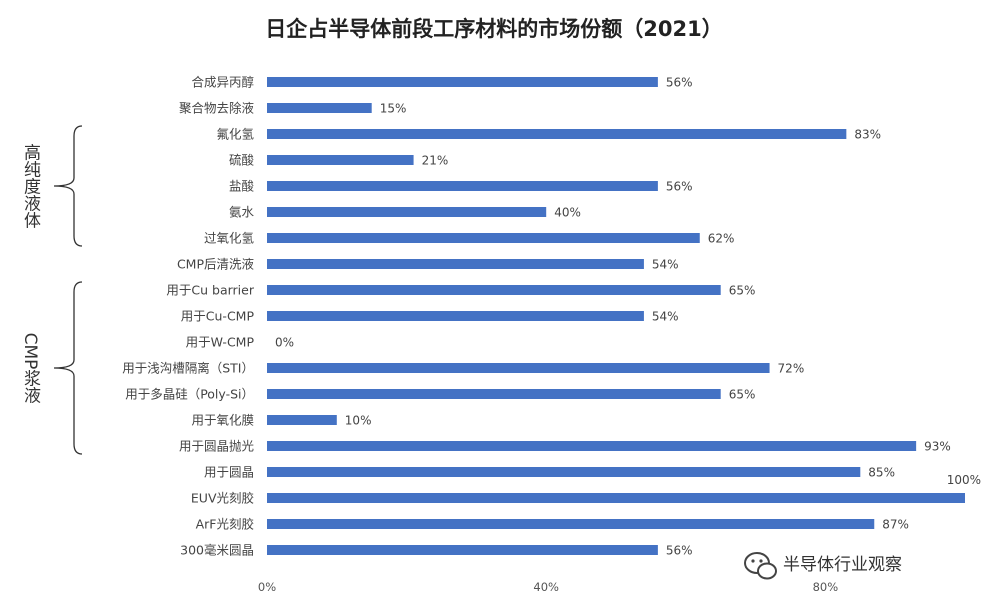  What do you see at coordinates (51, 290) in the screenshot?
I see `category-groups: 高纯度液体 CMP浆液` at bounding box center [51, 290].